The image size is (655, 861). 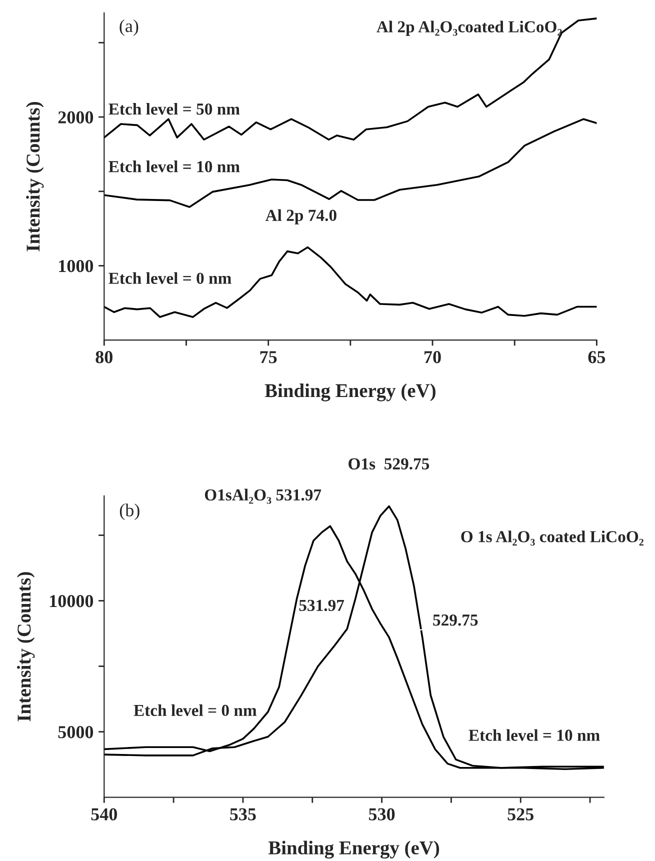 I want to click on annotation: O1s 529.75, so click(x=389, y=464).